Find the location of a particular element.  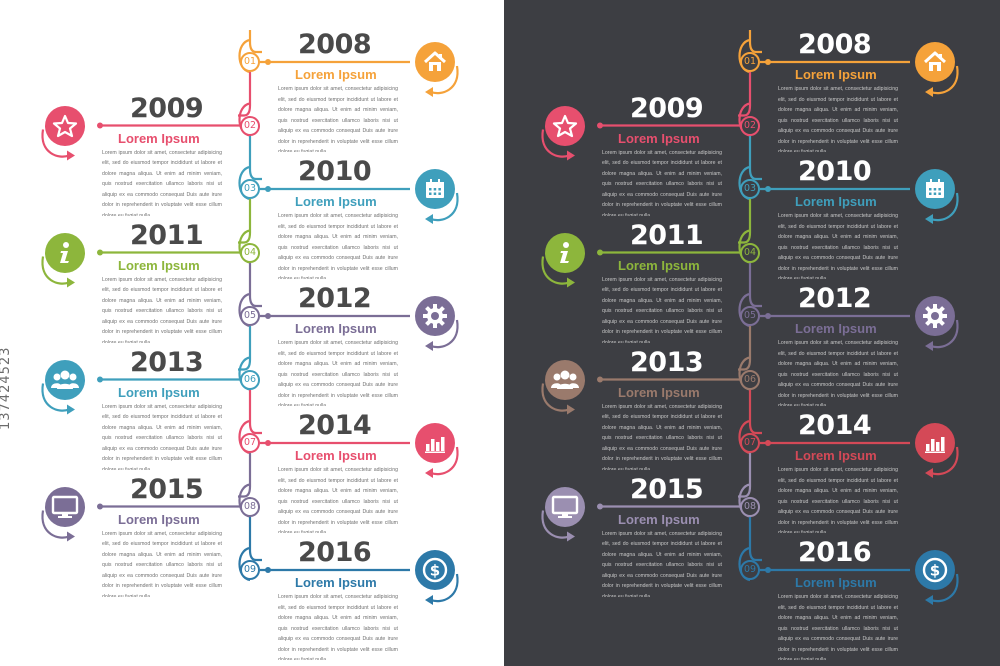

step-number: 07 is located at coordinates (250, 443).